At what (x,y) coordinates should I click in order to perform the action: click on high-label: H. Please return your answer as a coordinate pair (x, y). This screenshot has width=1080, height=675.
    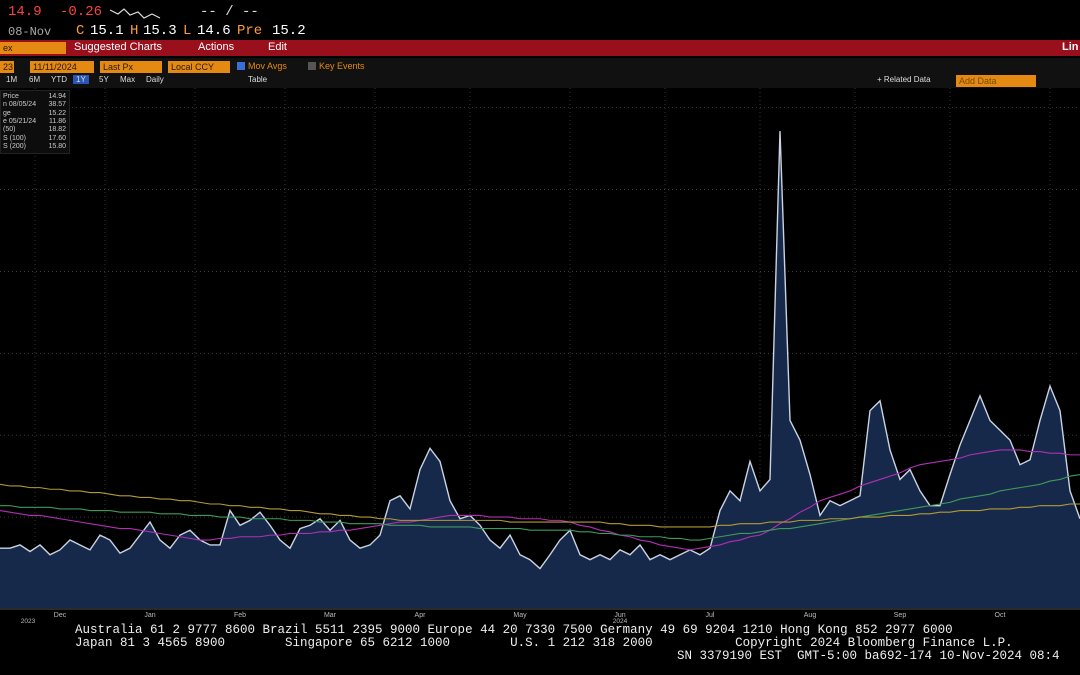
    Looking at the image, I should click on (134, 31).